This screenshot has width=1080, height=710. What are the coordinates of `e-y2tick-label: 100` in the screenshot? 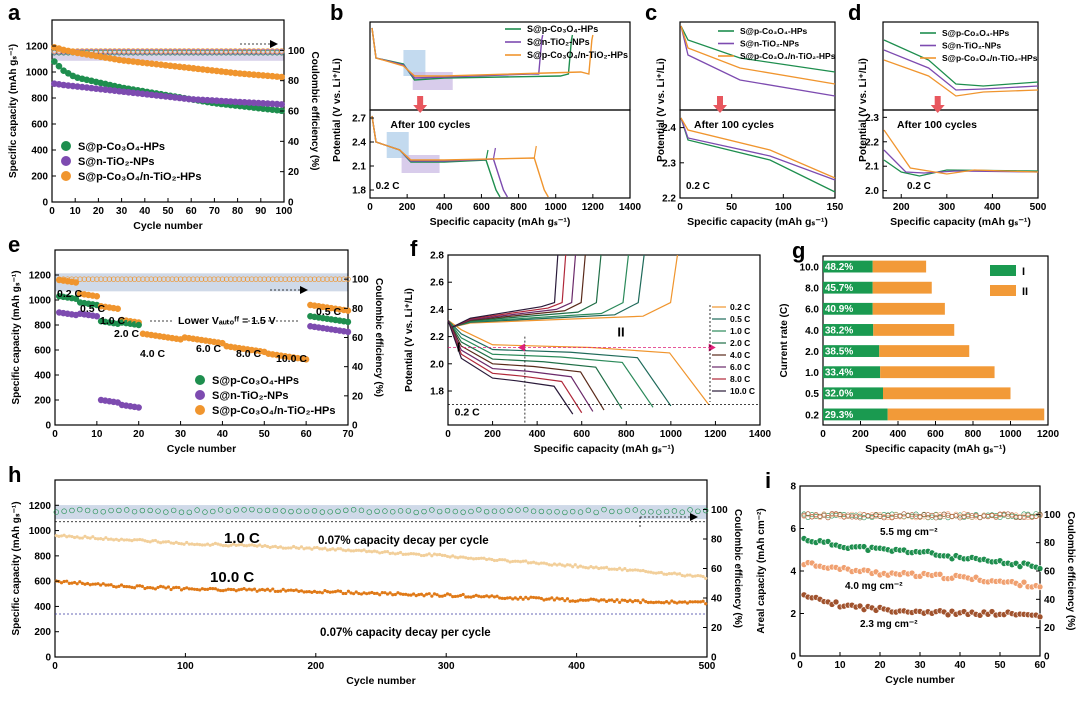 It's located at (360, 280).